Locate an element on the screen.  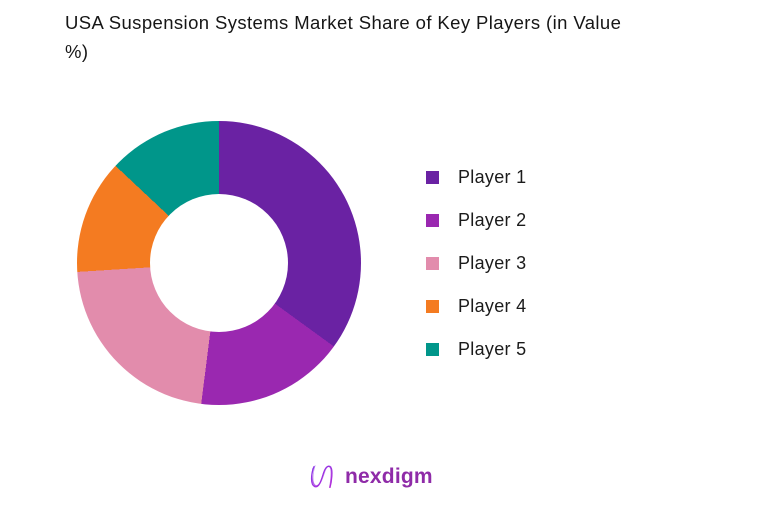
legend-item: Player 5 is located at coordinates (476, 349).